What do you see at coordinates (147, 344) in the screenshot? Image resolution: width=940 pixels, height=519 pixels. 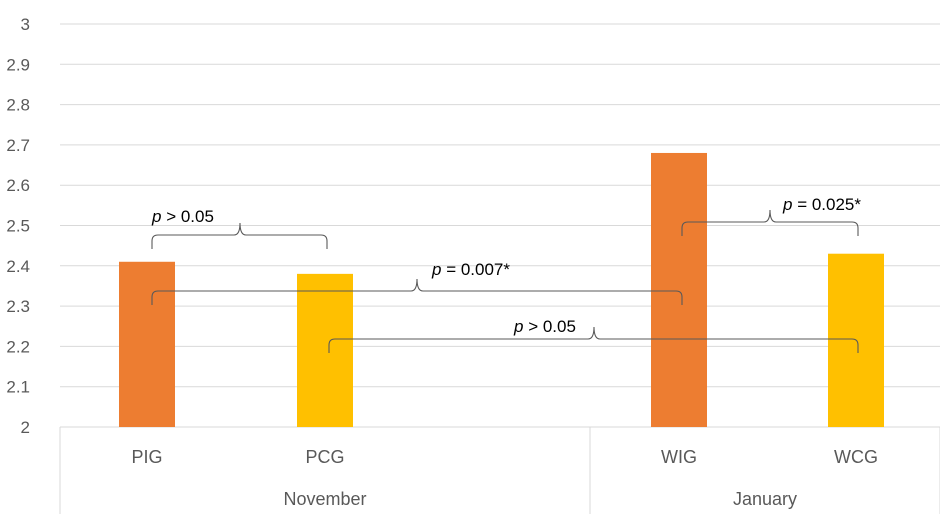 I see `bar-pig` at bounding box center [147, 344].